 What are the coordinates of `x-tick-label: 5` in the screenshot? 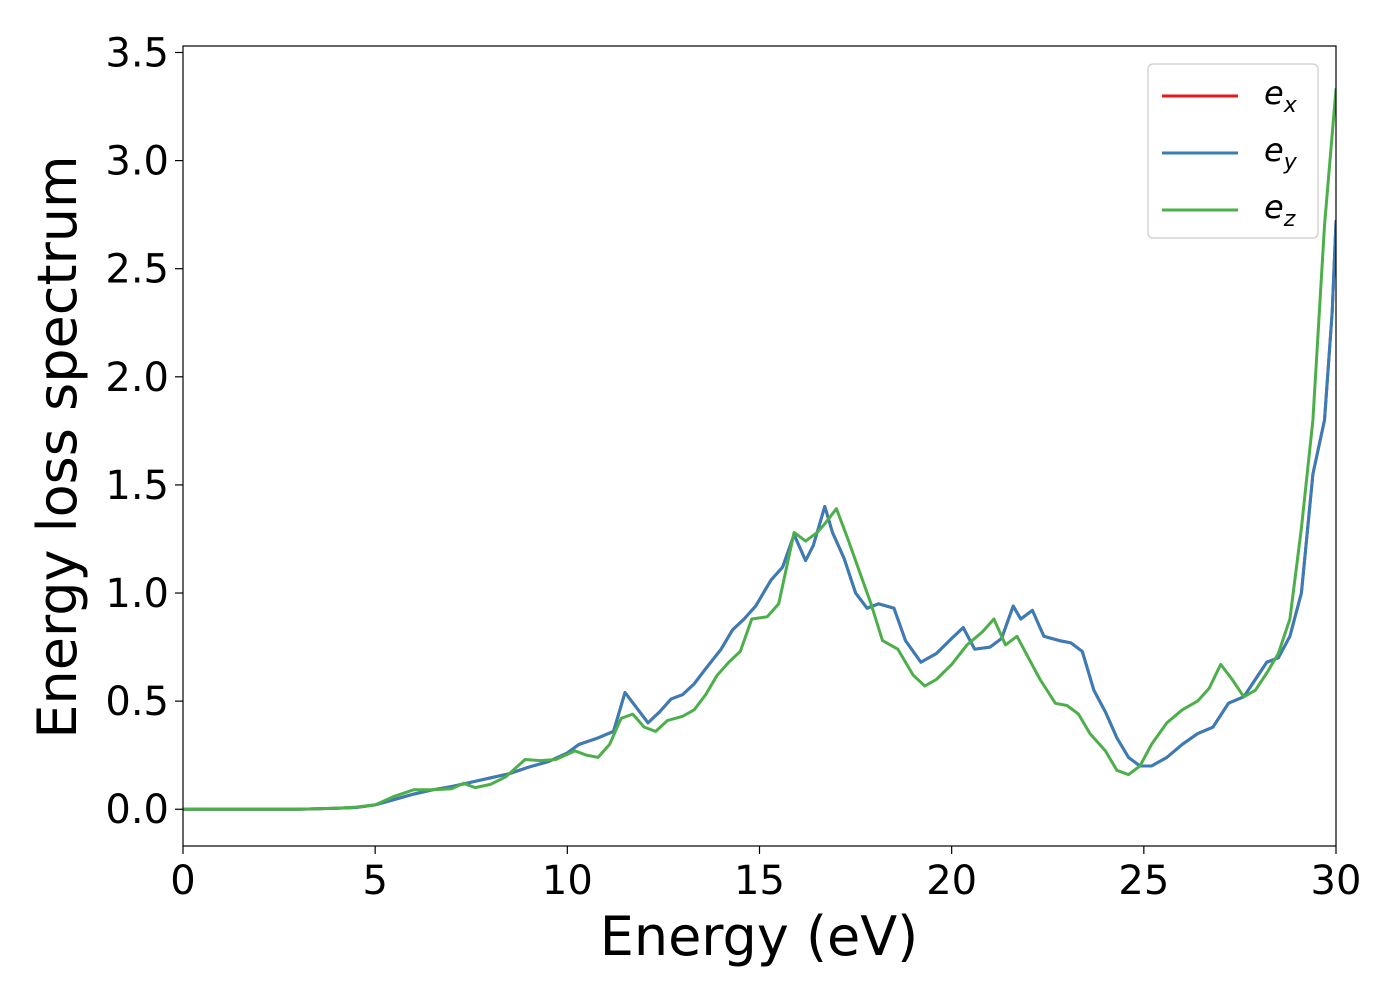 It's located at (374, 881).